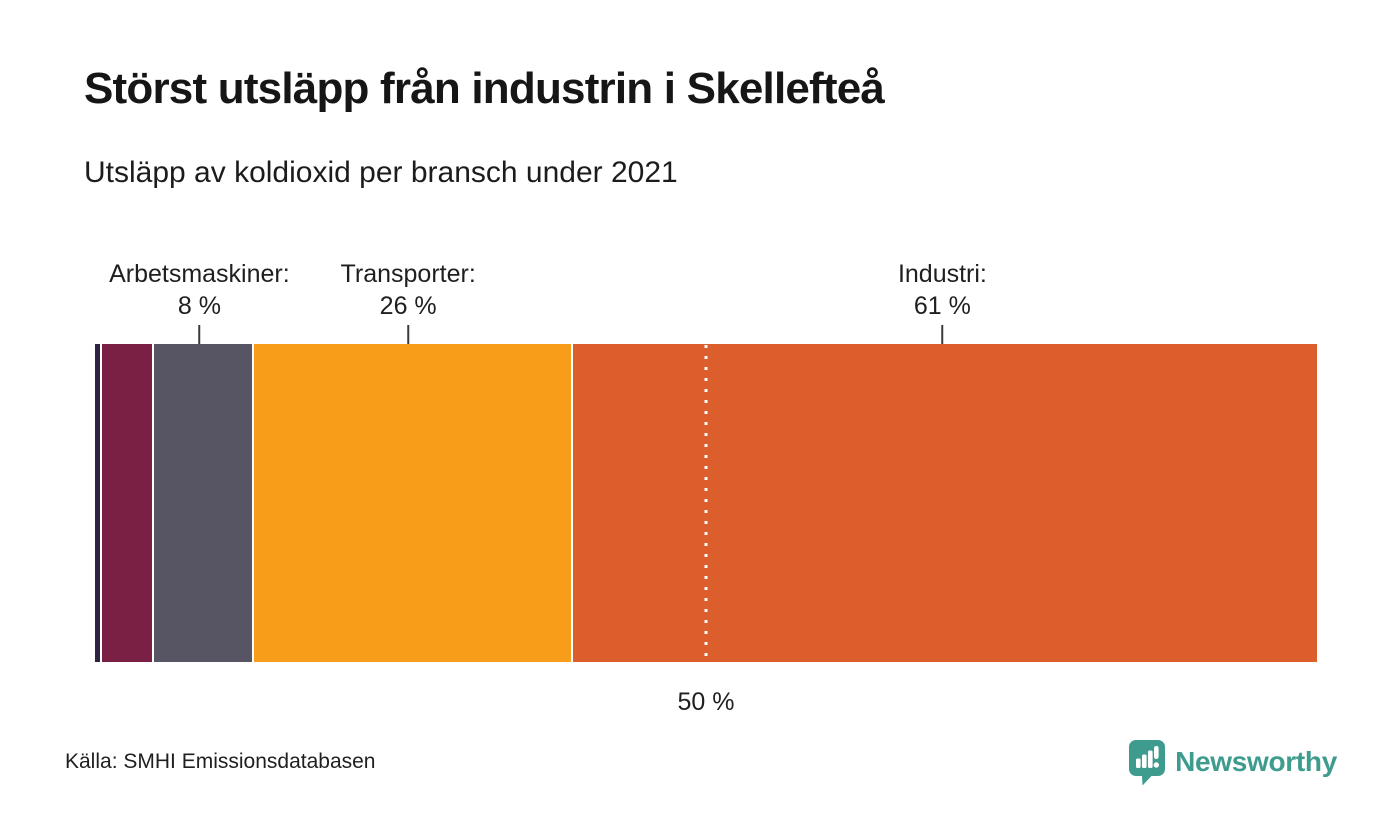 This screenshot has height=840, width=1400. Describe the element at coordinates (408, 290) in the screenshot. I see `segment-label-transporter: Transporter: 26 %` at that location.